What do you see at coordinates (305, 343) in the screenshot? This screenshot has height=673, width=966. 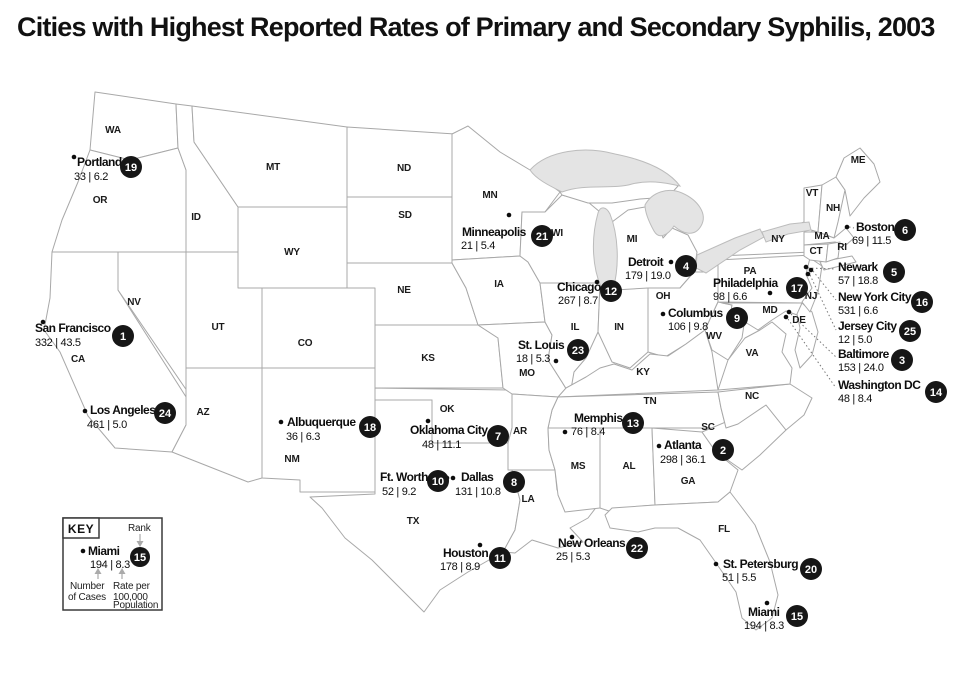 I see `state-label-co: CO` at bounding box center [305, 343].